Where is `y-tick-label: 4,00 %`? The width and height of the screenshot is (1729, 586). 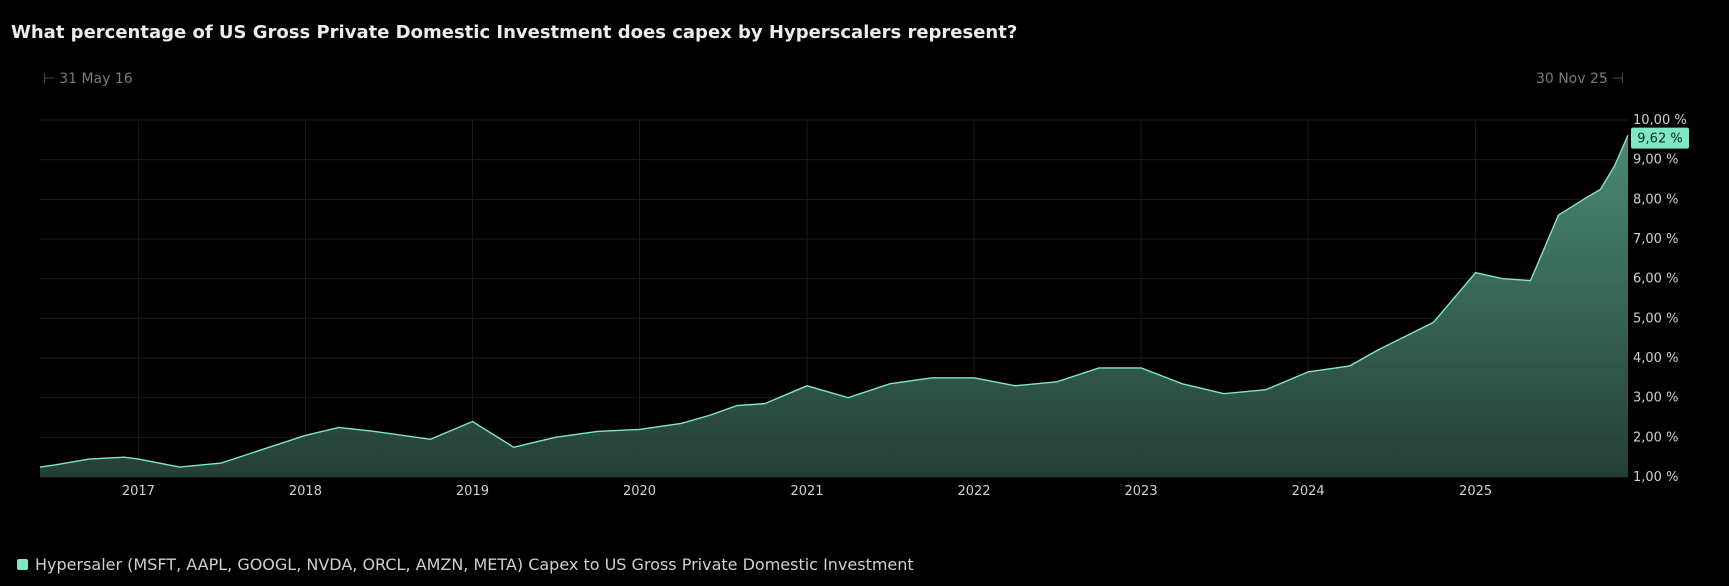 y-tick-label: 4,00 % is located at coordinates (1655, 358).